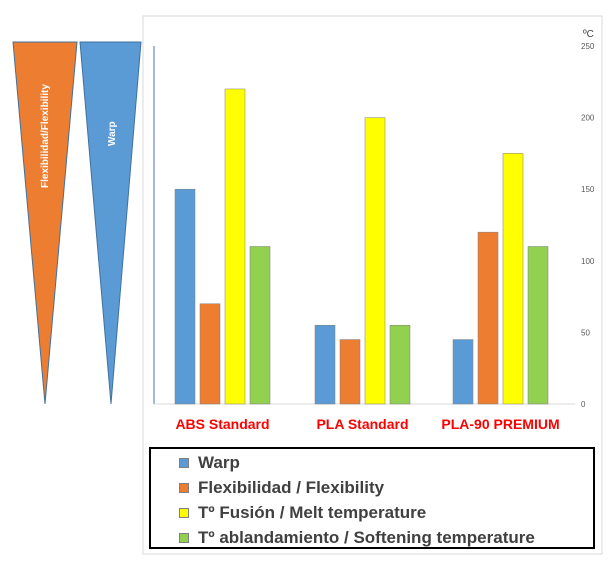  Describe the element at coordinates (375, 261) in the screenshot. I see `bar-series-3-pla-standard` at that location.